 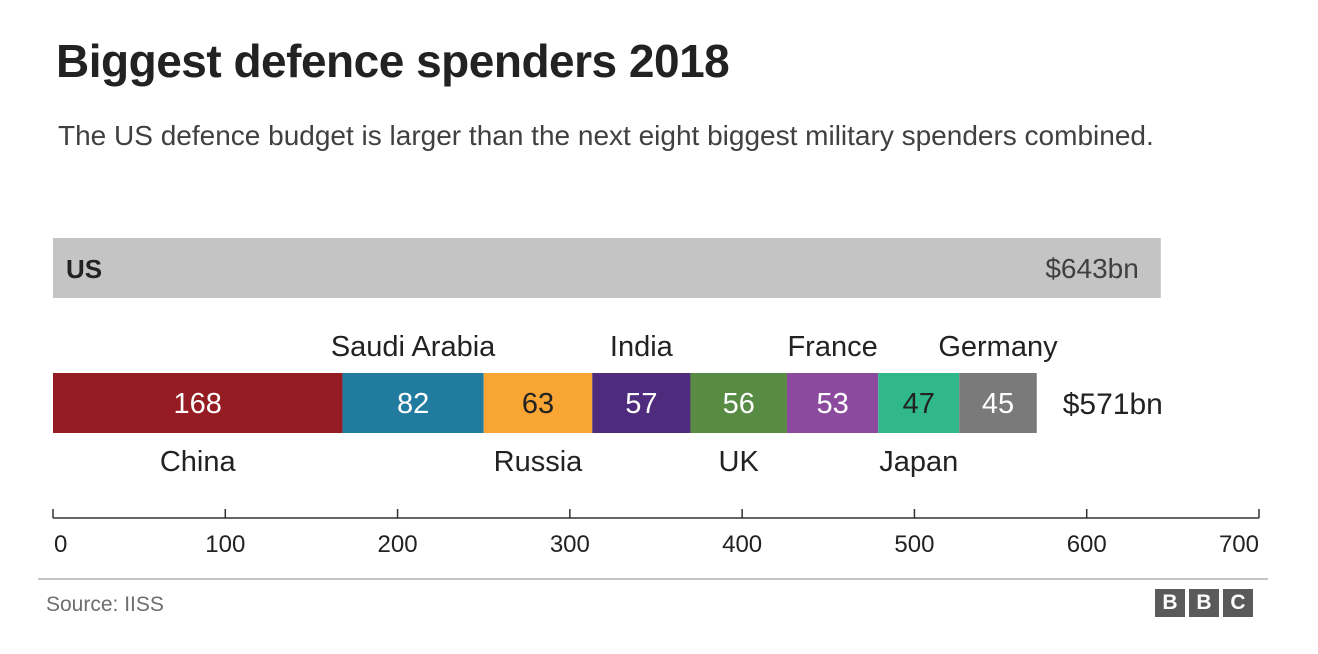 What do you see at coordinates (539, 462) in the screenshot?
I see `country-label-russia: Russia` at bounding box center [539, 462].